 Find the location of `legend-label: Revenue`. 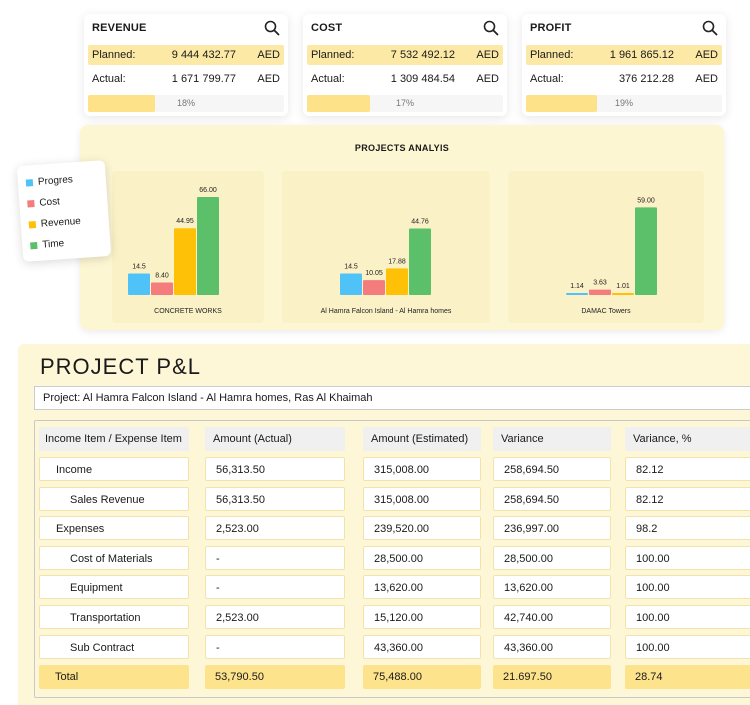

legend-label: Revenue is located at coordinates (61, 222).